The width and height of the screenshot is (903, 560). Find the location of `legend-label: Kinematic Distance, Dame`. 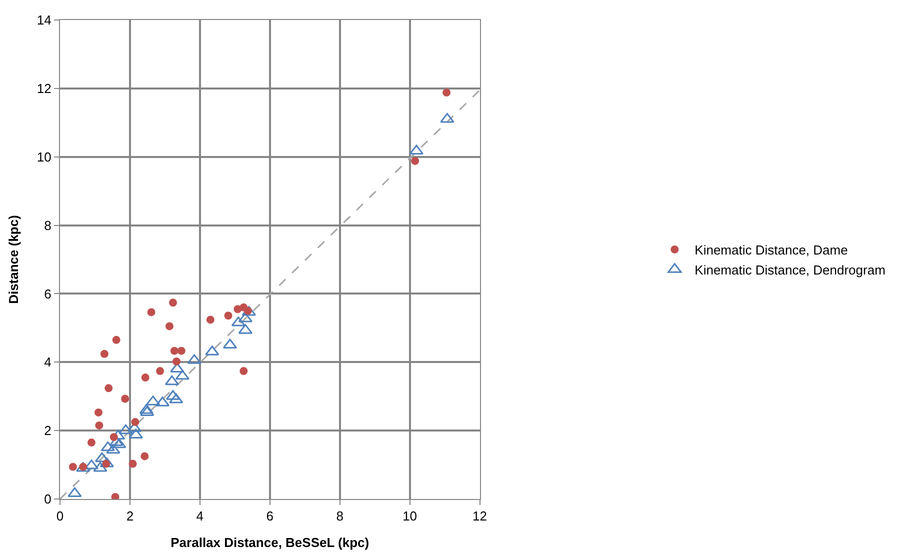

legend-label: Kinematic Distance, Dame is located at coordinates (771, 250).